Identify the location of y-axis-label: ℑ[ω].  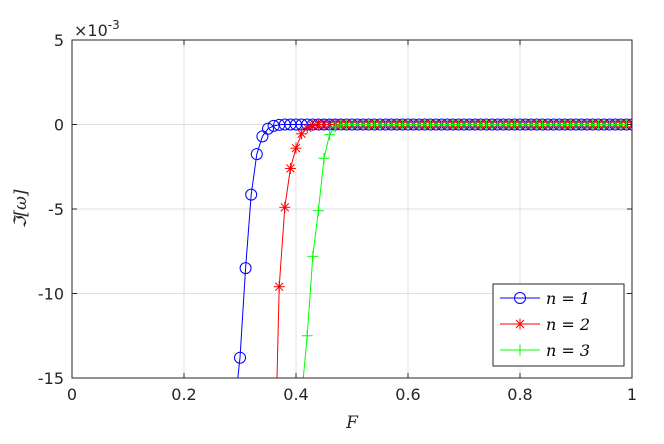
(21, 208).